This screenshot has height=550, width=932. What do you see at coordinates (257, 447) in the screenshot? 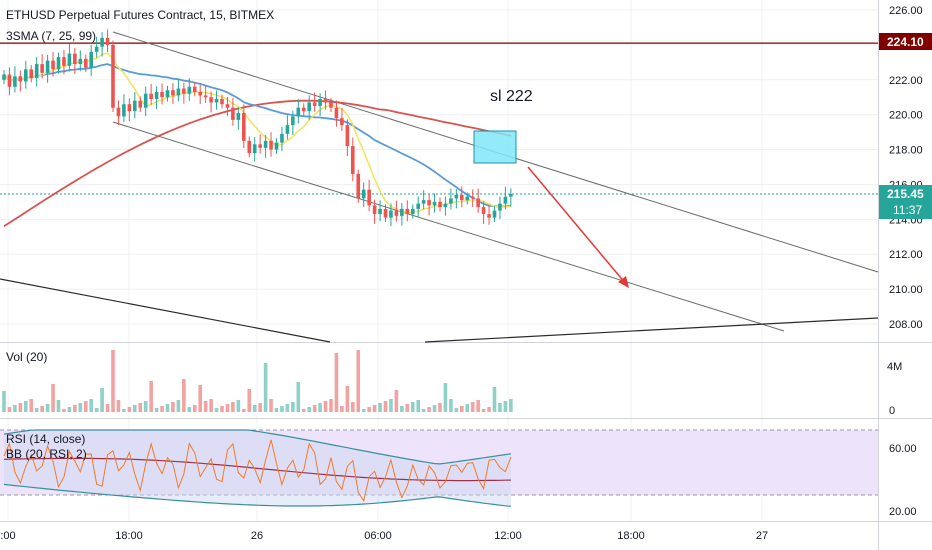
I see `rsi-bollinger-upper` at bounding box center [257, 447].